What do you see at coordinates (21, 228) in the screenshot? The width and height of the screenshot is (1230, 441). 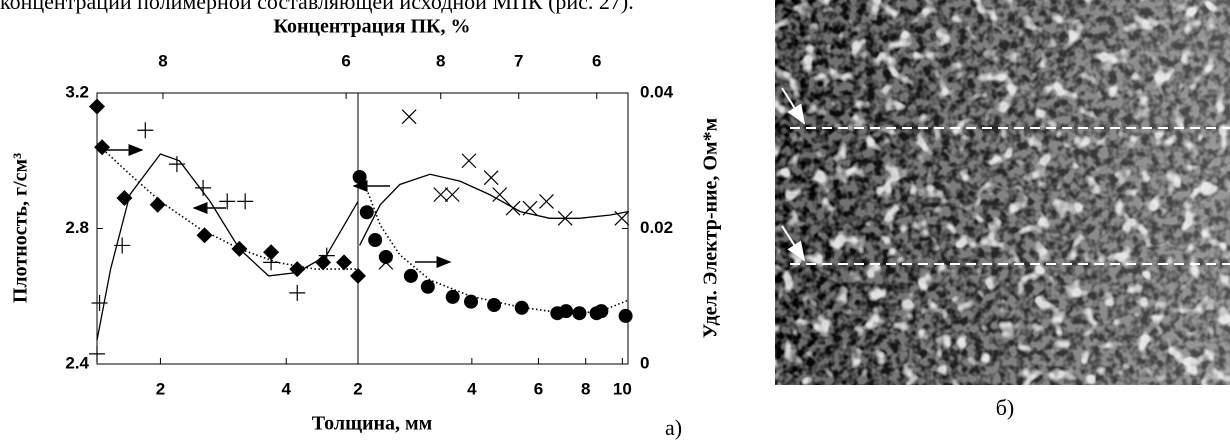 I see `y-axis-title: Плотность, г/см³` at bounding box center [21, 228].